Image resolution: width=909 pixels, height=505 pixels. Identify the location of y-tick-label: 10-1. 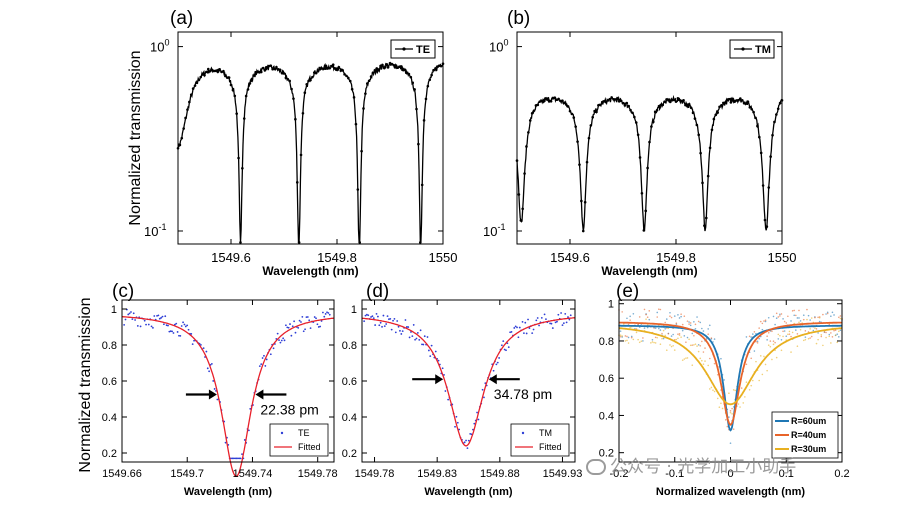
(494, 230).